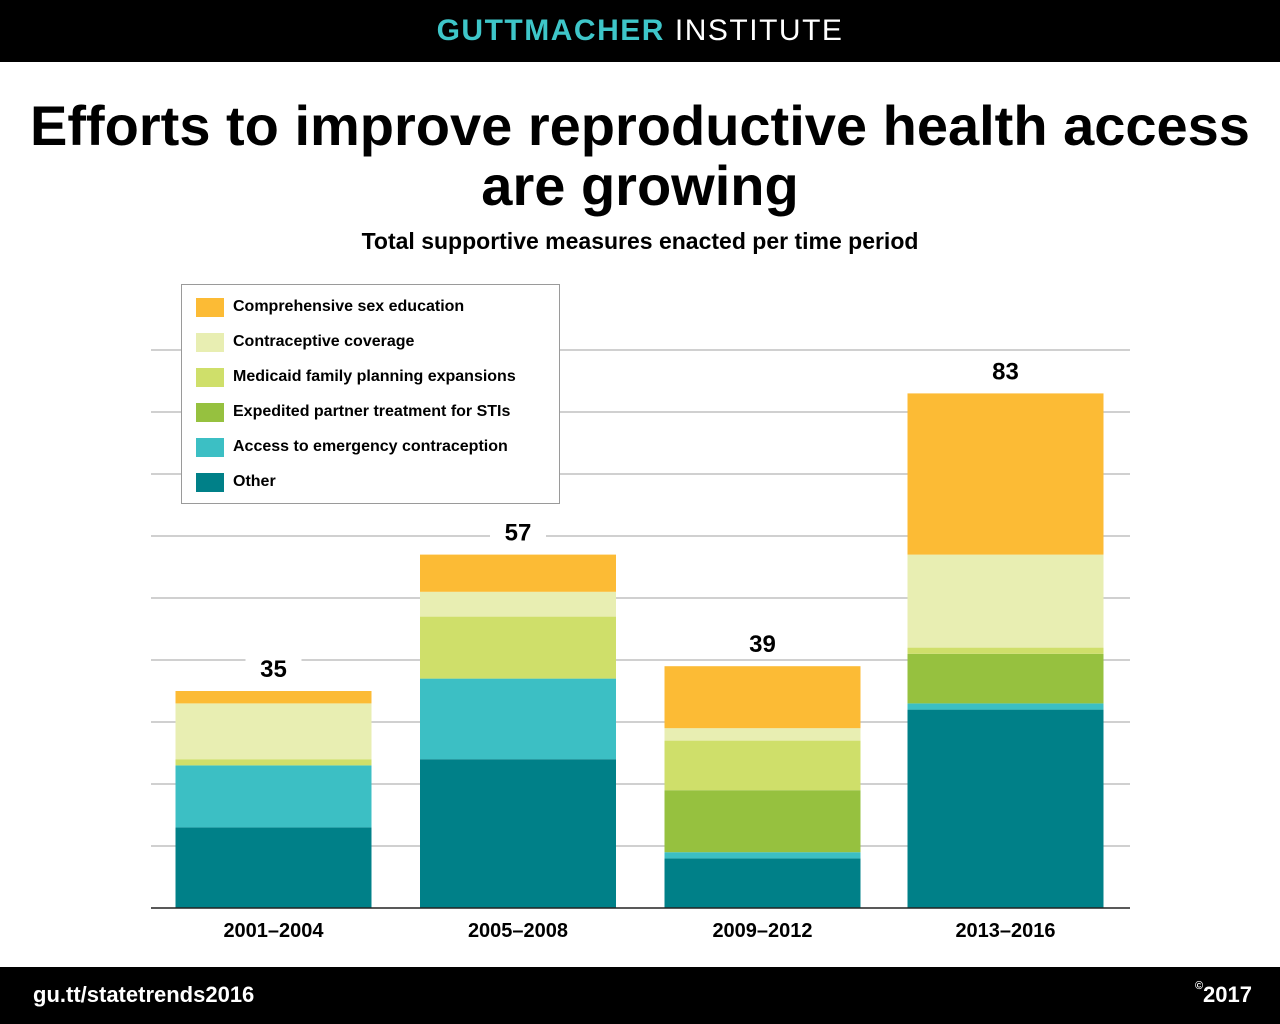 This screenshot has width=1280, height=1024. What do you see at coordinates (144, 994) in the screenshot?
I see `footer-url: gu.tt/statetrends2016` at bounding box center [144, 994].